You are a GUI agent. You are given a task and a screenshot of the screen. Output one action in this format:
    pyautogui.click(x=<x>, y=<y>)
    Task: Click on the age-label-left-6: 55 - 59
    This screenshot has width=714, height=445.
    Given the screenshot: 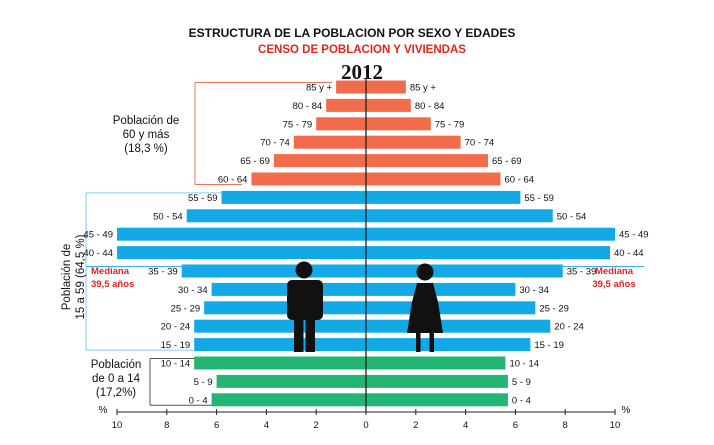 What is the action you would take?
    pyautogui.click(x=203, y=198)
    